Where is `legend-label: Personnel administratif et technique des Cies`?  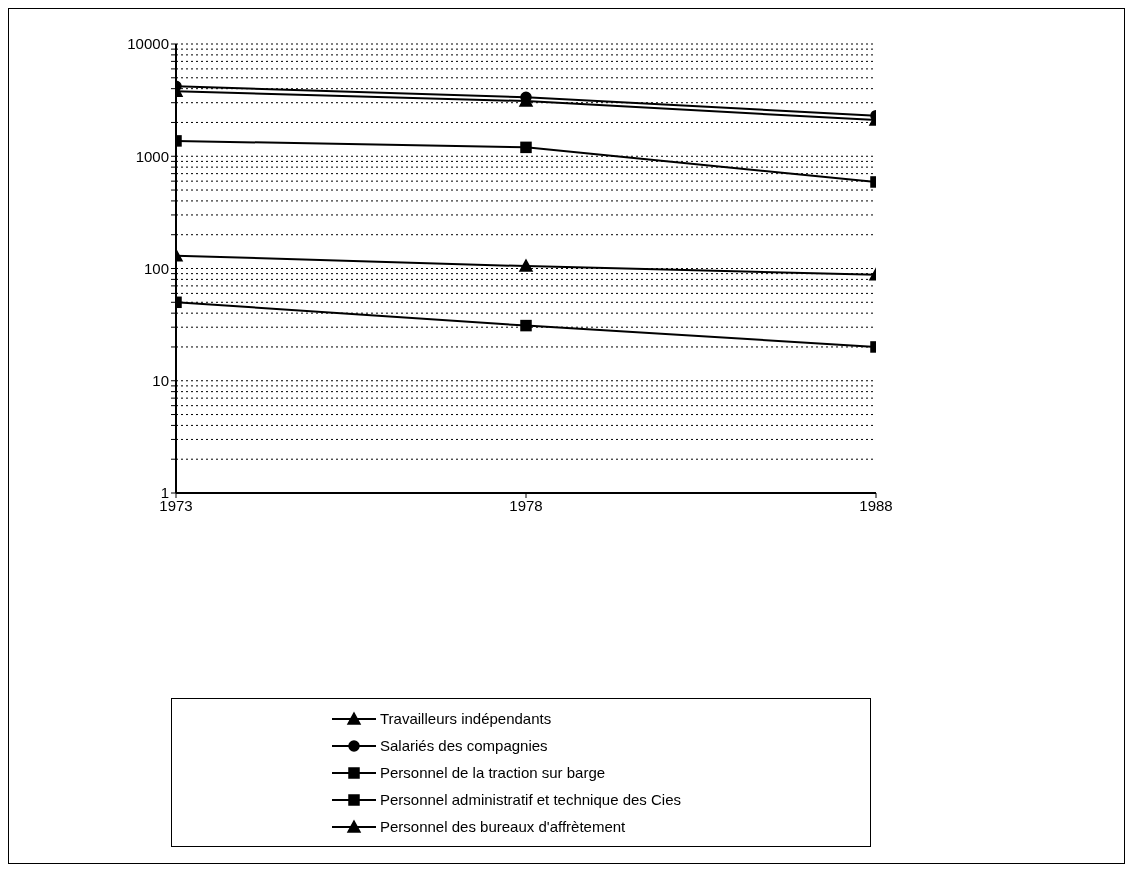 legend-label: Personnel administratif et technique des Cies is located at coordinates (530, 799).